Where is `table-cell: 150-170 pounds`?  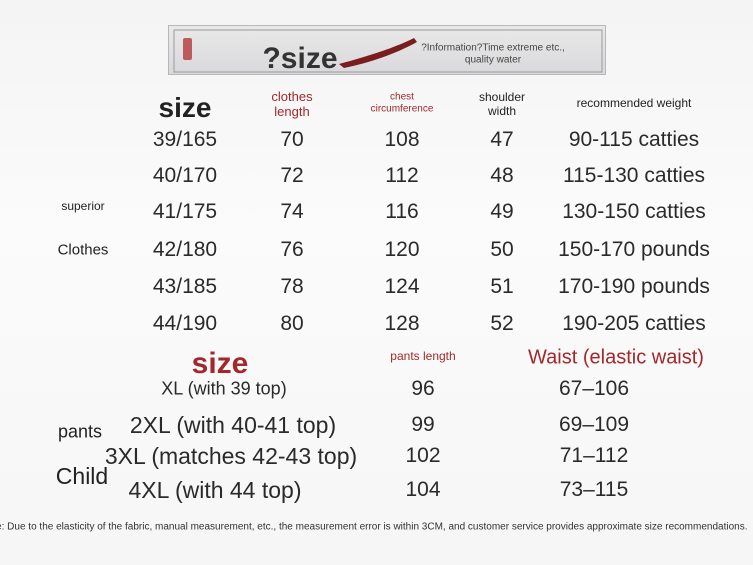 table-cell: 150-170 pounds is located at coordinates (634, 249).